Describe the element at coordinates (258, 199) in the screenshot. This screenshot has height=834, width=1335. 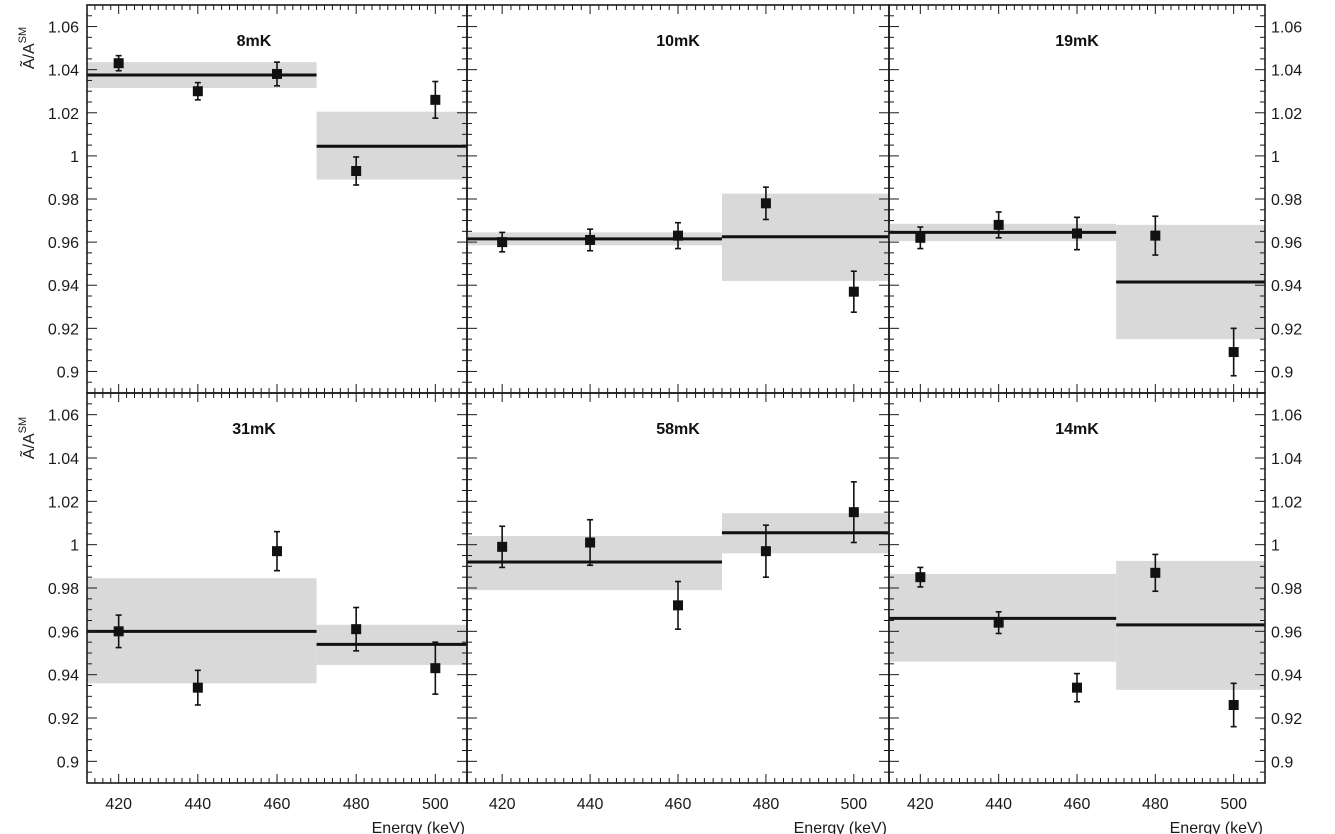
I see `panel-8mK: 8mK 0.9 0.92 0.94 0.96 0.98 1 1.02 1.04 1.06` at that location.